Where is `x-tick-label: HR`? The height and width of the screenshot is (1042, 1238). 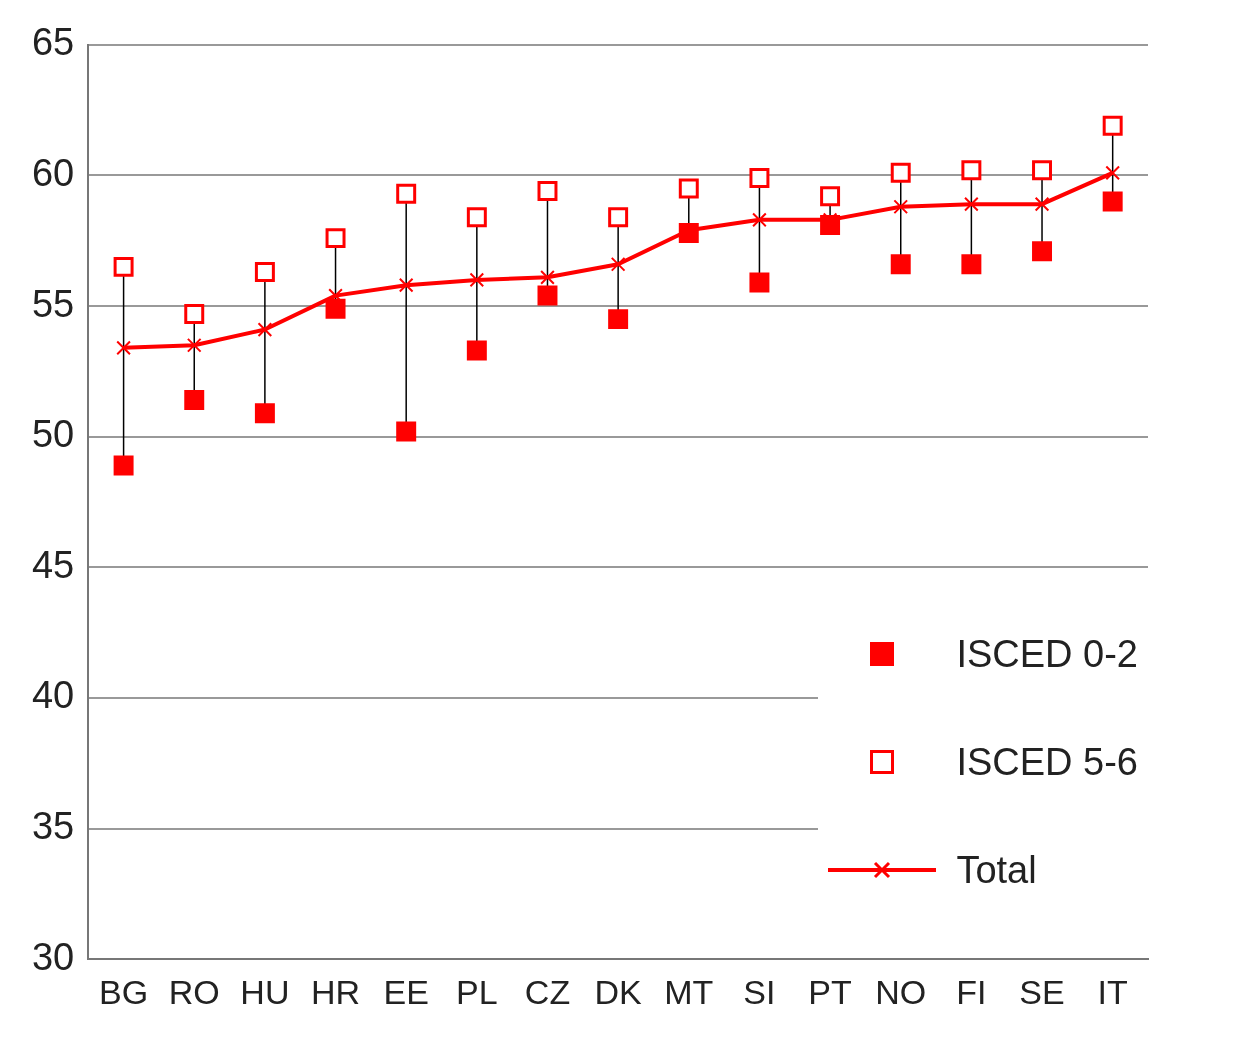 x-tick-label: HR is located at coordinates (335, 991).